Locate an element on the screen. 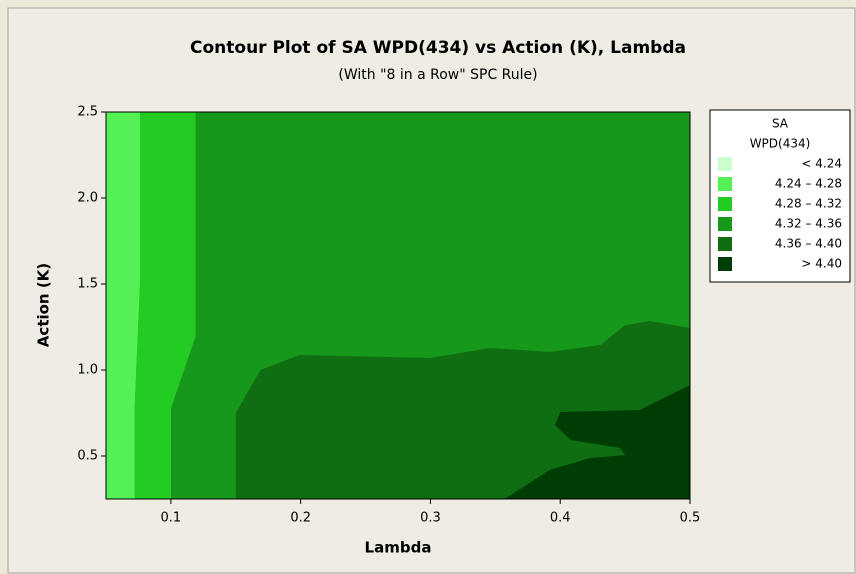  legend-label: 4.28 – 4.32 is located at coordinates (808, 204).